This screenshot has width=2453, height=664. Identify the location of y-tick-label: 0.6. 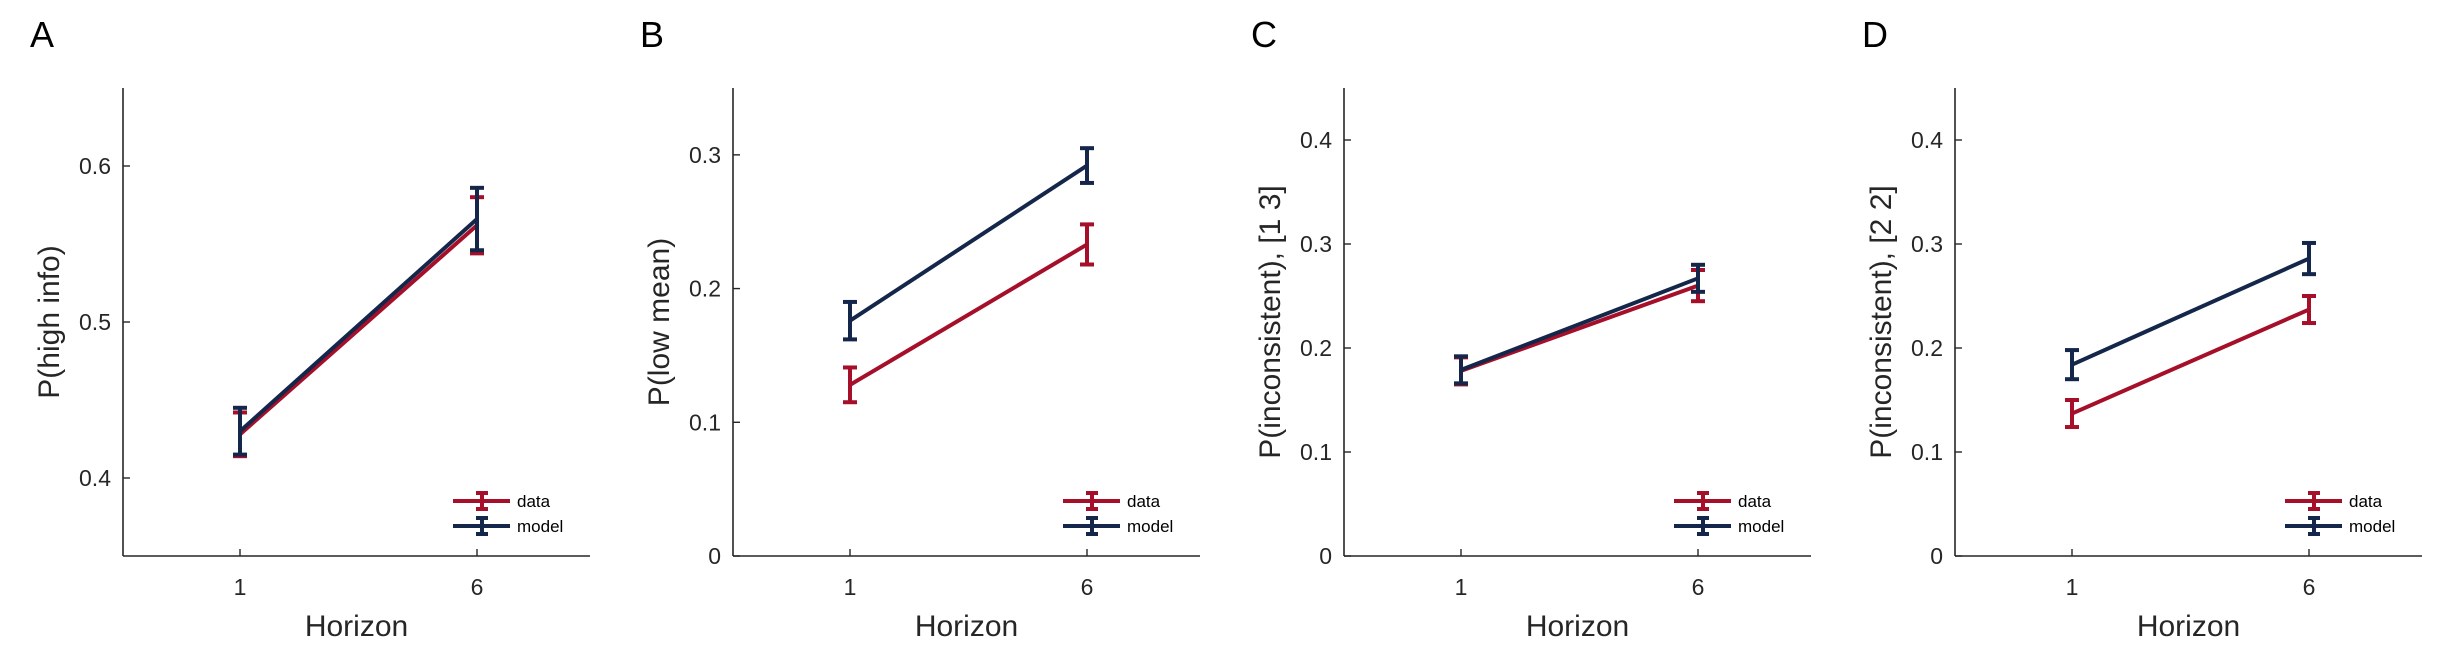
(95, 166).